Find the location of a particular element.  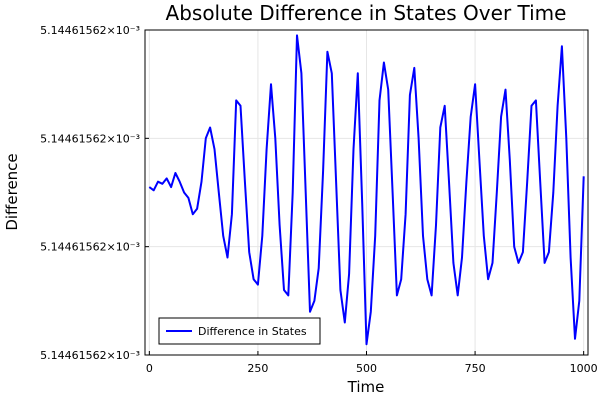

x-tick-label: 250 is located at coordinates (257, 368).